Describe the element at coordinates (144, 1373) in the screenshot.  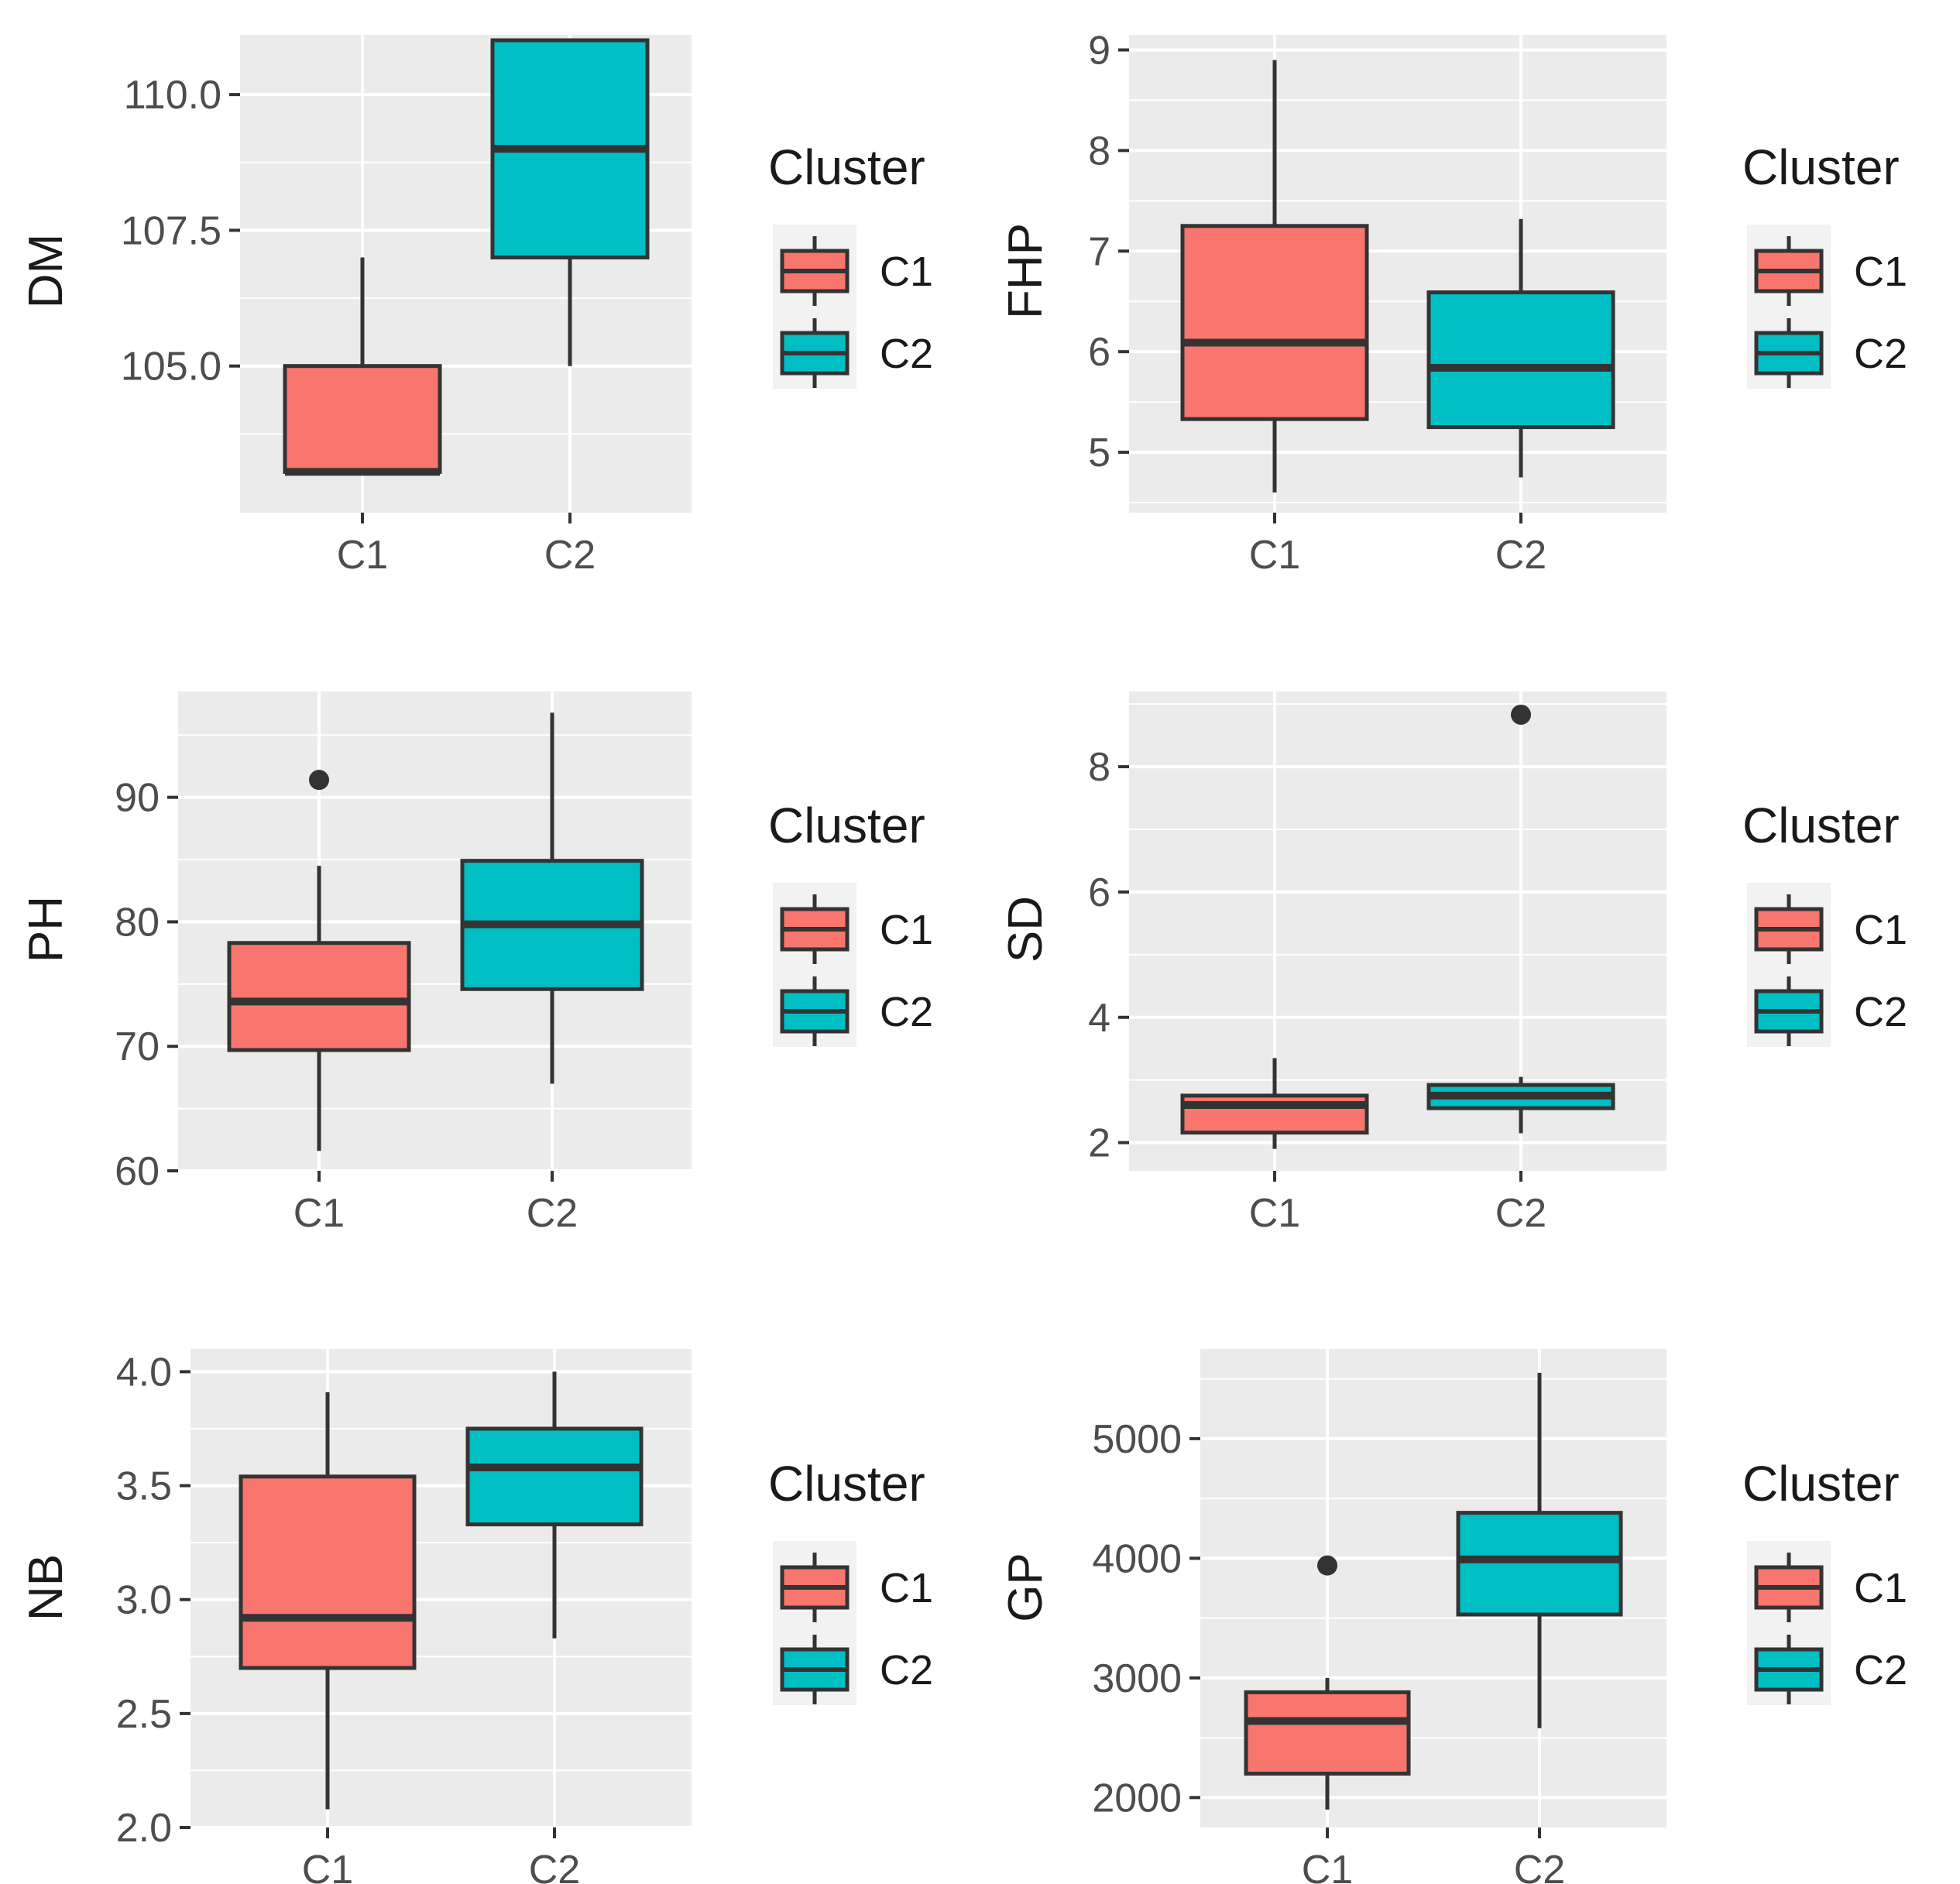
I see `y-tick-label: 4.0` at that location.